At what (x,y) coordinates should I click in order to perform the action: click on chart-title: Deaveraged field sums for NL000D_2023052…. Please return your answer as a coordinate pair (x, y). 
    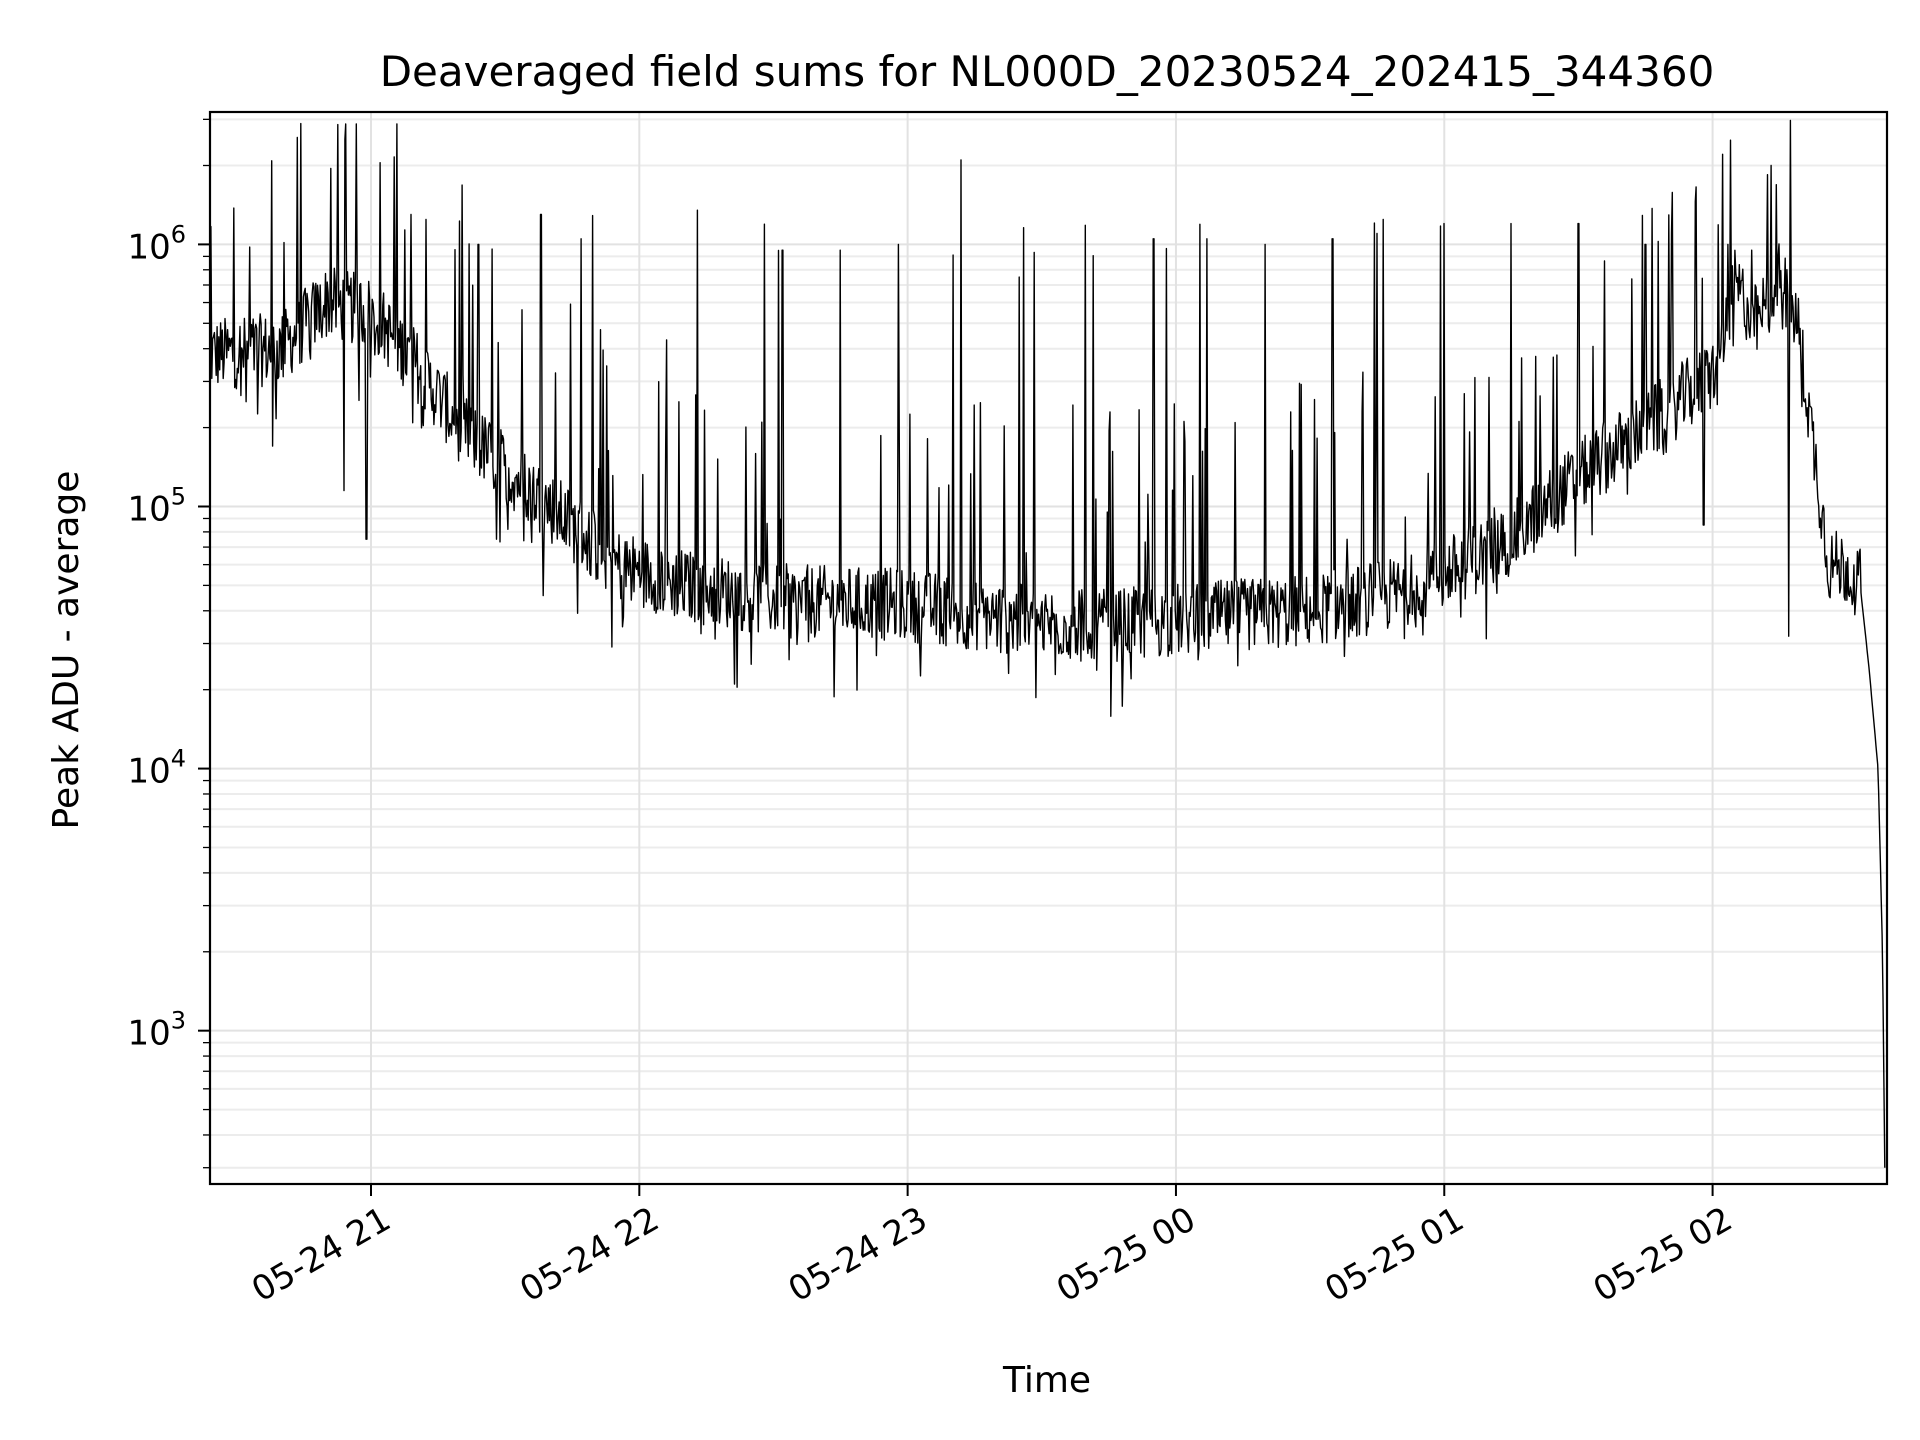
    Looking at the image, I should click on (1047, 71).